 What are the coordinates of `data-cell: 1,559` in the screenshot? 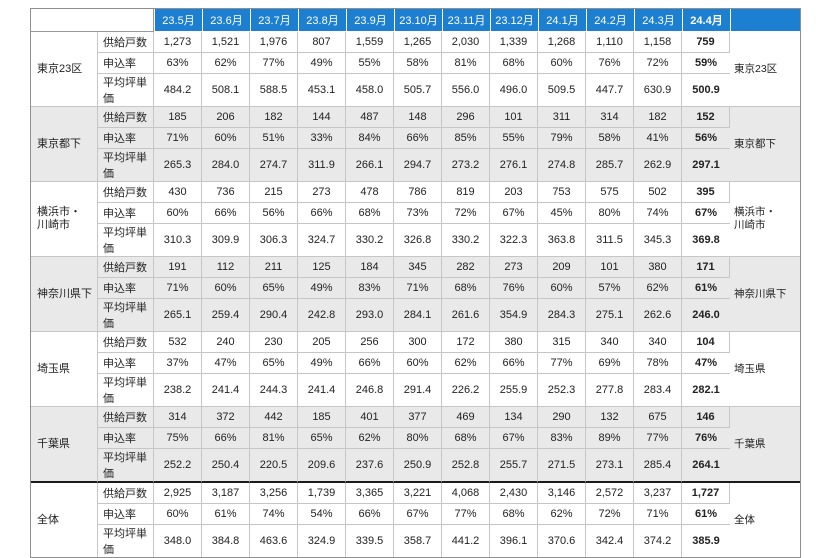 It's located at (370, 42).